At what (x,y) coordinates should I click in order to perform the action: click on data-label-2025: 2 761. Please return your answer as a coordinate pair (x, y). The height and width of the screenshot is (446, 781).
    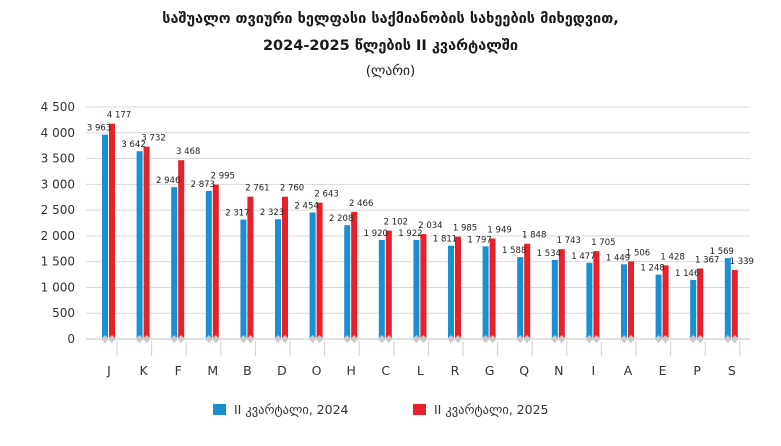
    Looking at the image, I should click on (257, 189).